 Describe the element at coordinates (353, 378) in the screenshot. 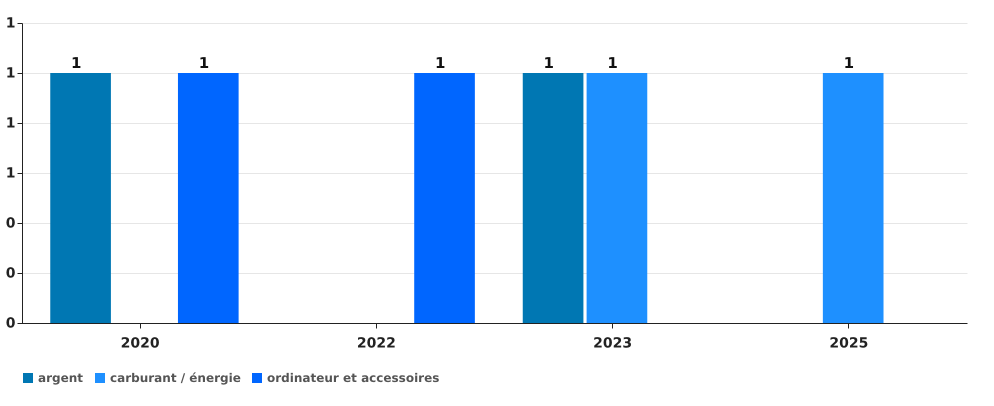

I see `legend-label: ordinateur et accessoires` at that location.